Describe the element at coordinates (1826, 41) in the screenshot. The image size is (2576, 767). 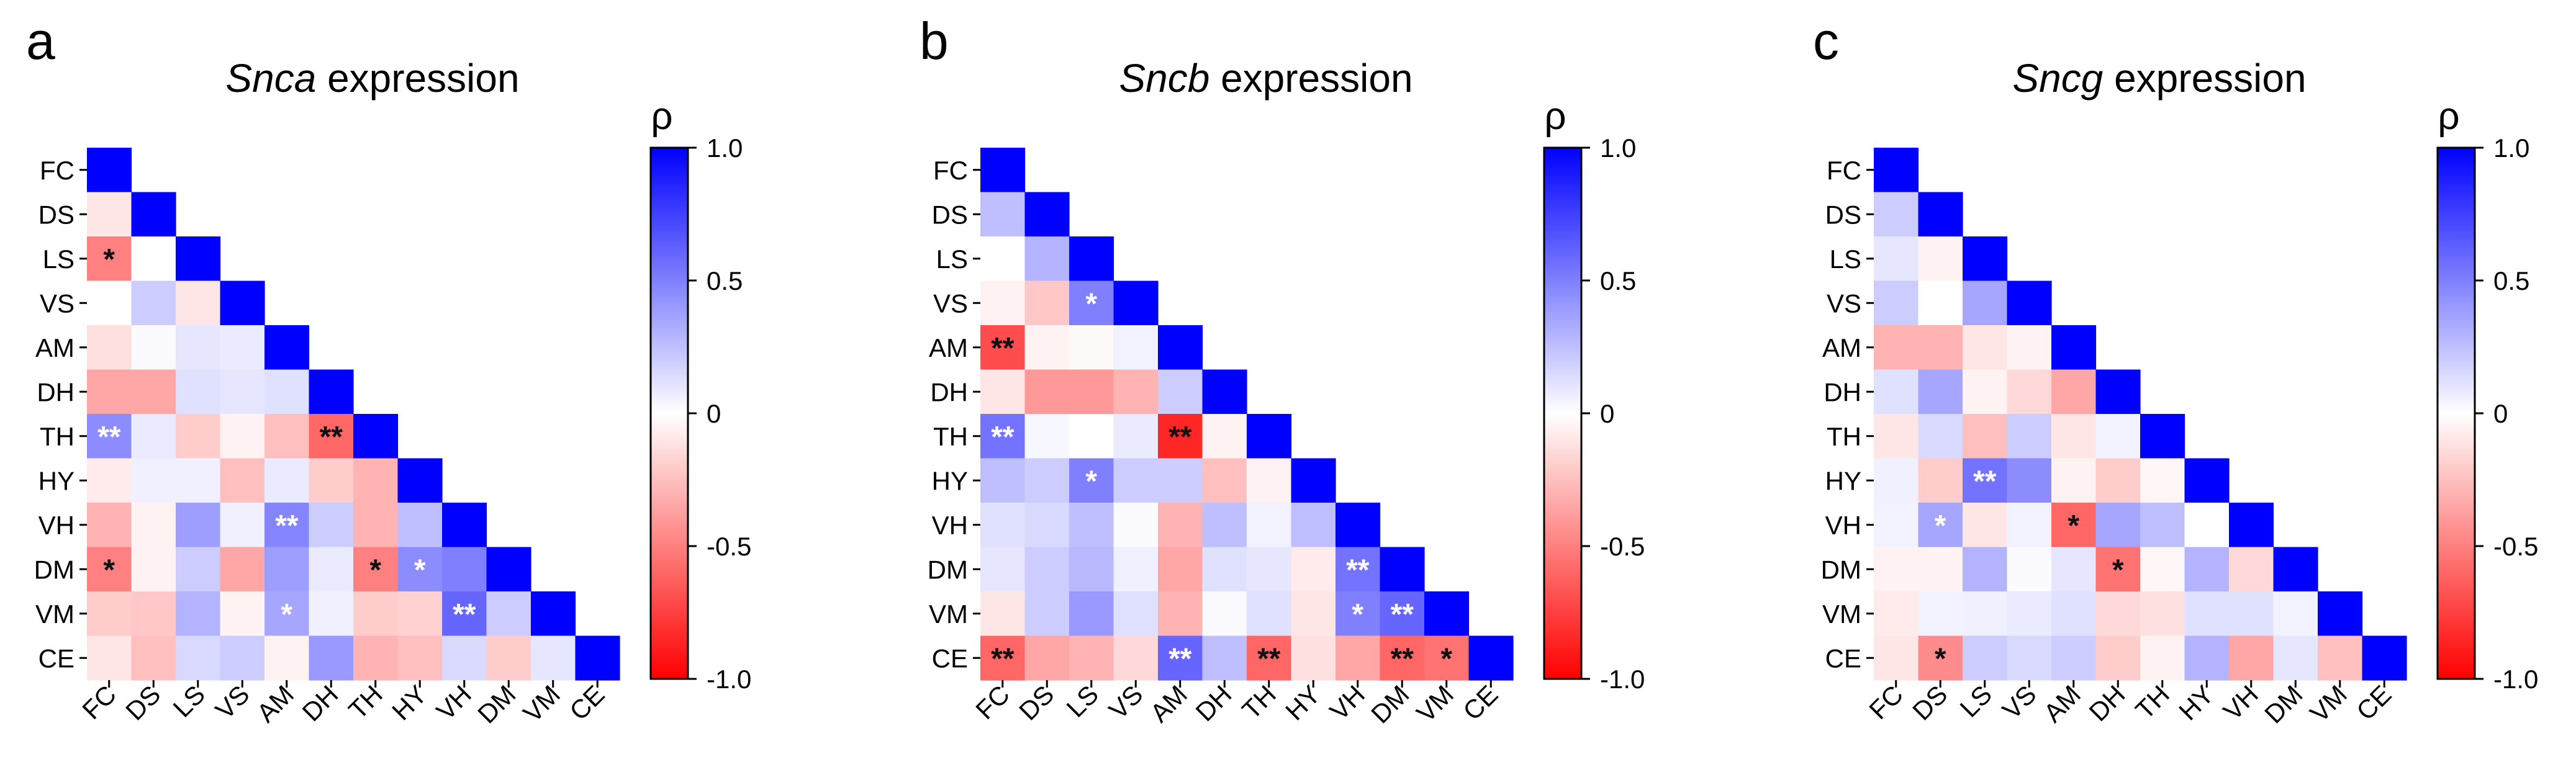
I see `panel-letter: c` at that location.